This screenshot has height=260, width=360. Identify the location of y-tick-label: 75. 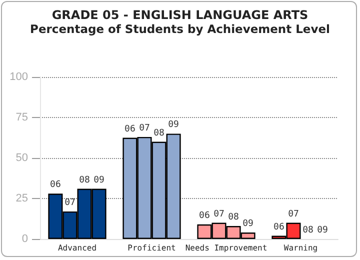
(22, 118).